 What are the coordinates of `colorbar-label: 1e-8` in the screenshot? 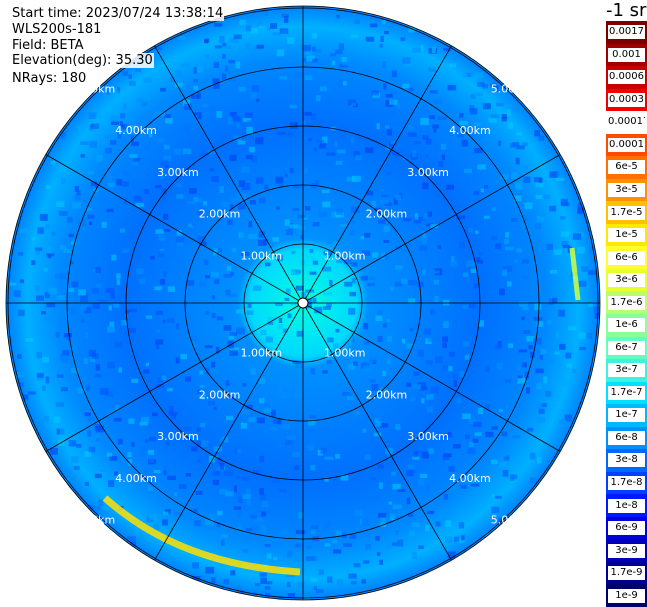 It's located at (626, 505).